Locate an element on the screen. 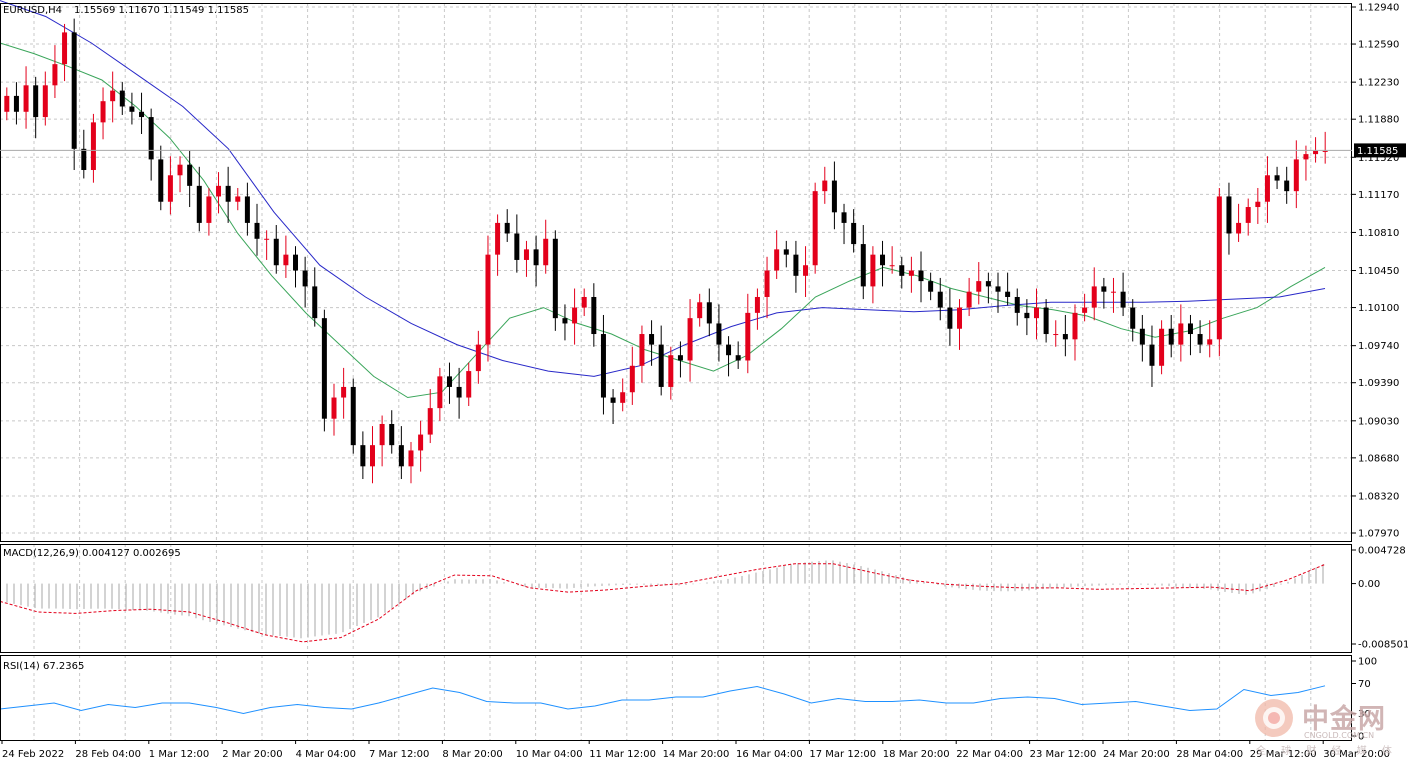  rsi-tick-label: 0 is located at coordinates (1361, 737).